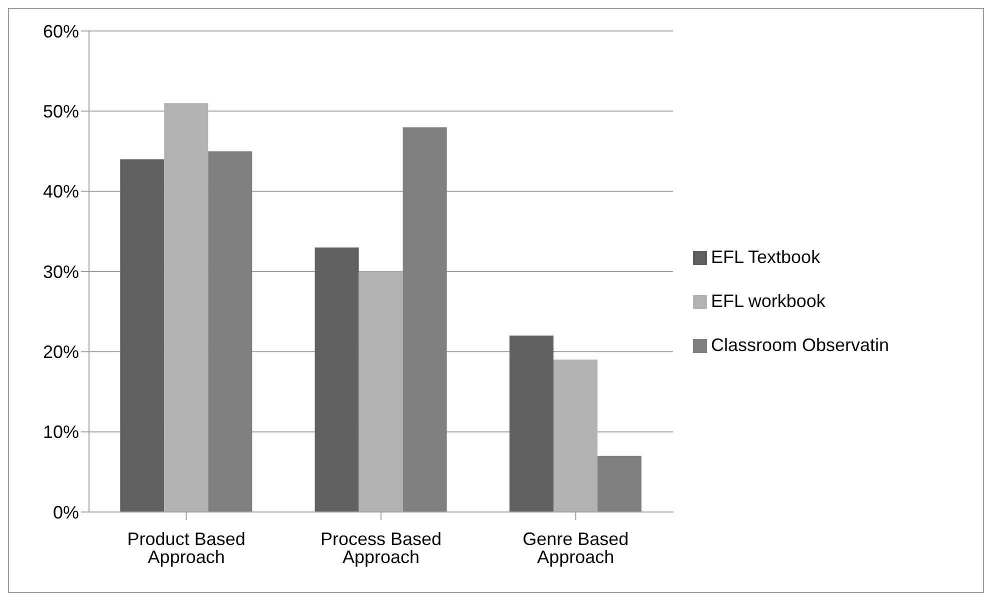  What do you see at coordinates (575, 547) in the screenshot?
I see `x-tick-label: Genre Based Approach` at bounding box center [575, 547].